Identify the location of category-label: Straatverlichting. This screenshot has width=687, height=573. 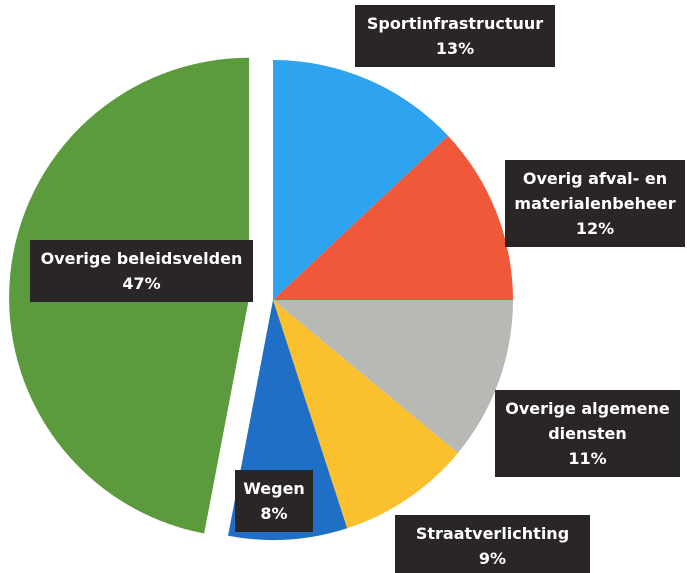
(492, 533).